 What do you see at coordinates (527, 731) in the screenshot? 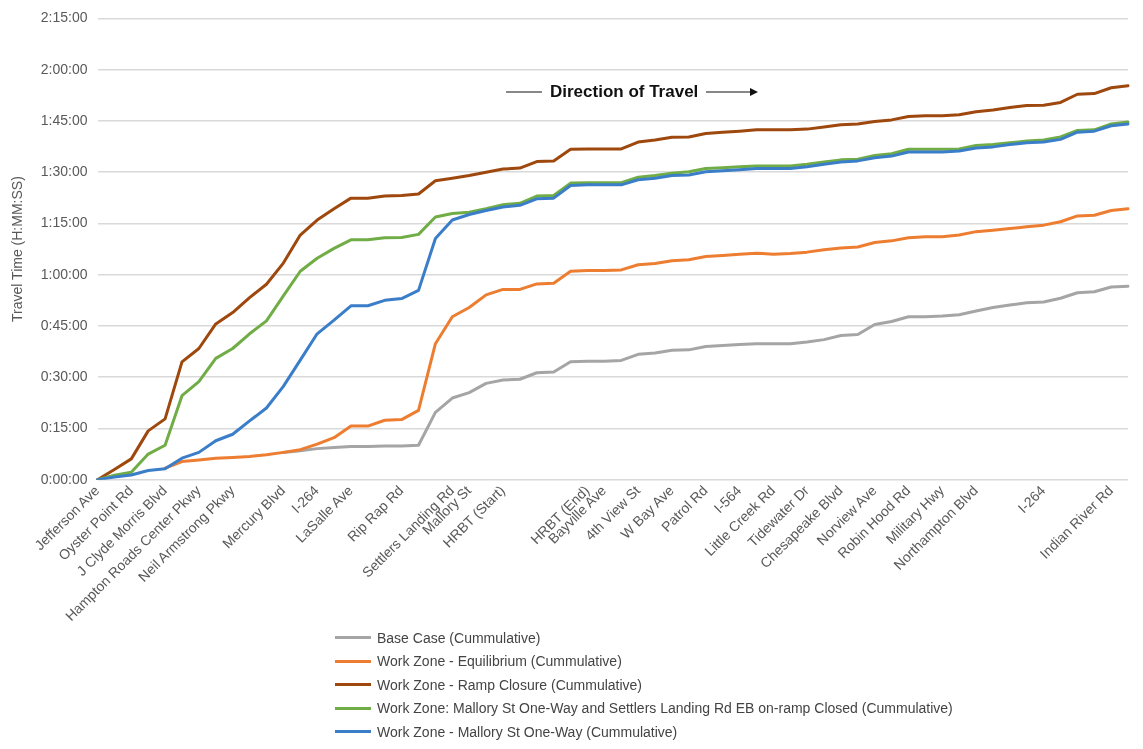
I see `legend-label: Work Zone - Mallory St One-Way (Cummulative)` at bounding box center [527, 731].